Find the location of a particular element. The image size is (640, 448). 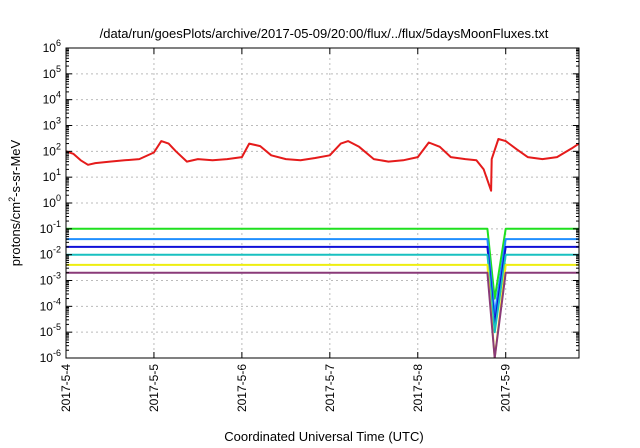

y-tick-label: 10⁻⁶ is located at coordinates (50, 356).